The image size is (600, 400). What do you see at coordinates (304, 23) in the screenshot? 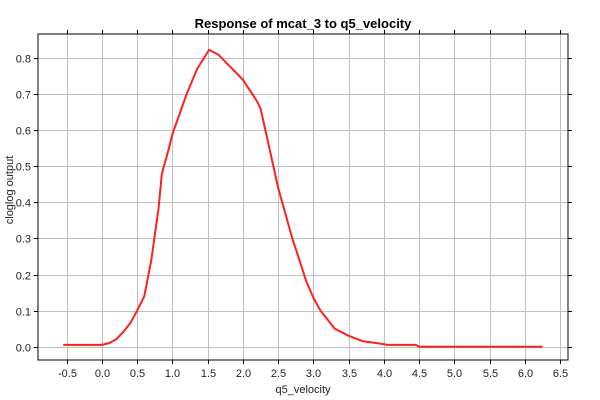
I see `chart-title: Response of mcat_3 to q5_velocity` at bounding box center [304, 23].